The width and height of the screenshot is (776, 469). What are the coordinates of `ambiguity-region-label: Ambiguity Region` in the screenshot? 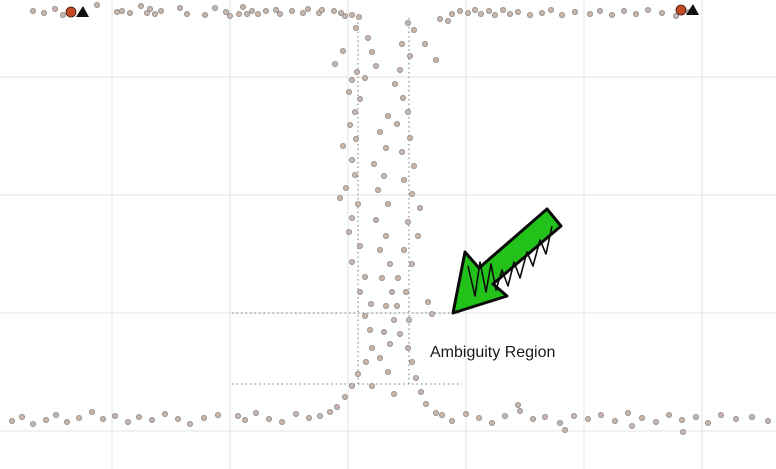 It's located at (492, 352).